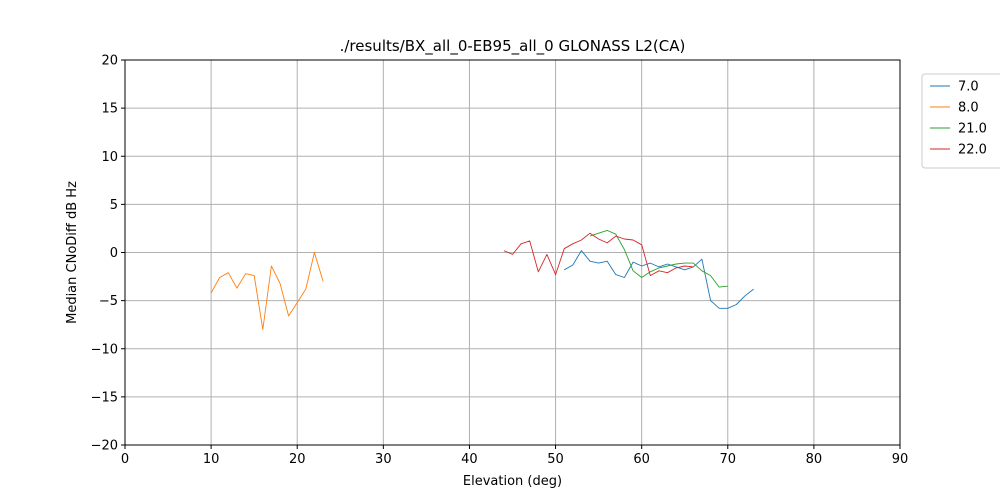  What do you see at coordinates (104, 446) in the screenshot?
I see `y-tick-label: −20` at bounding box center [104, 446].